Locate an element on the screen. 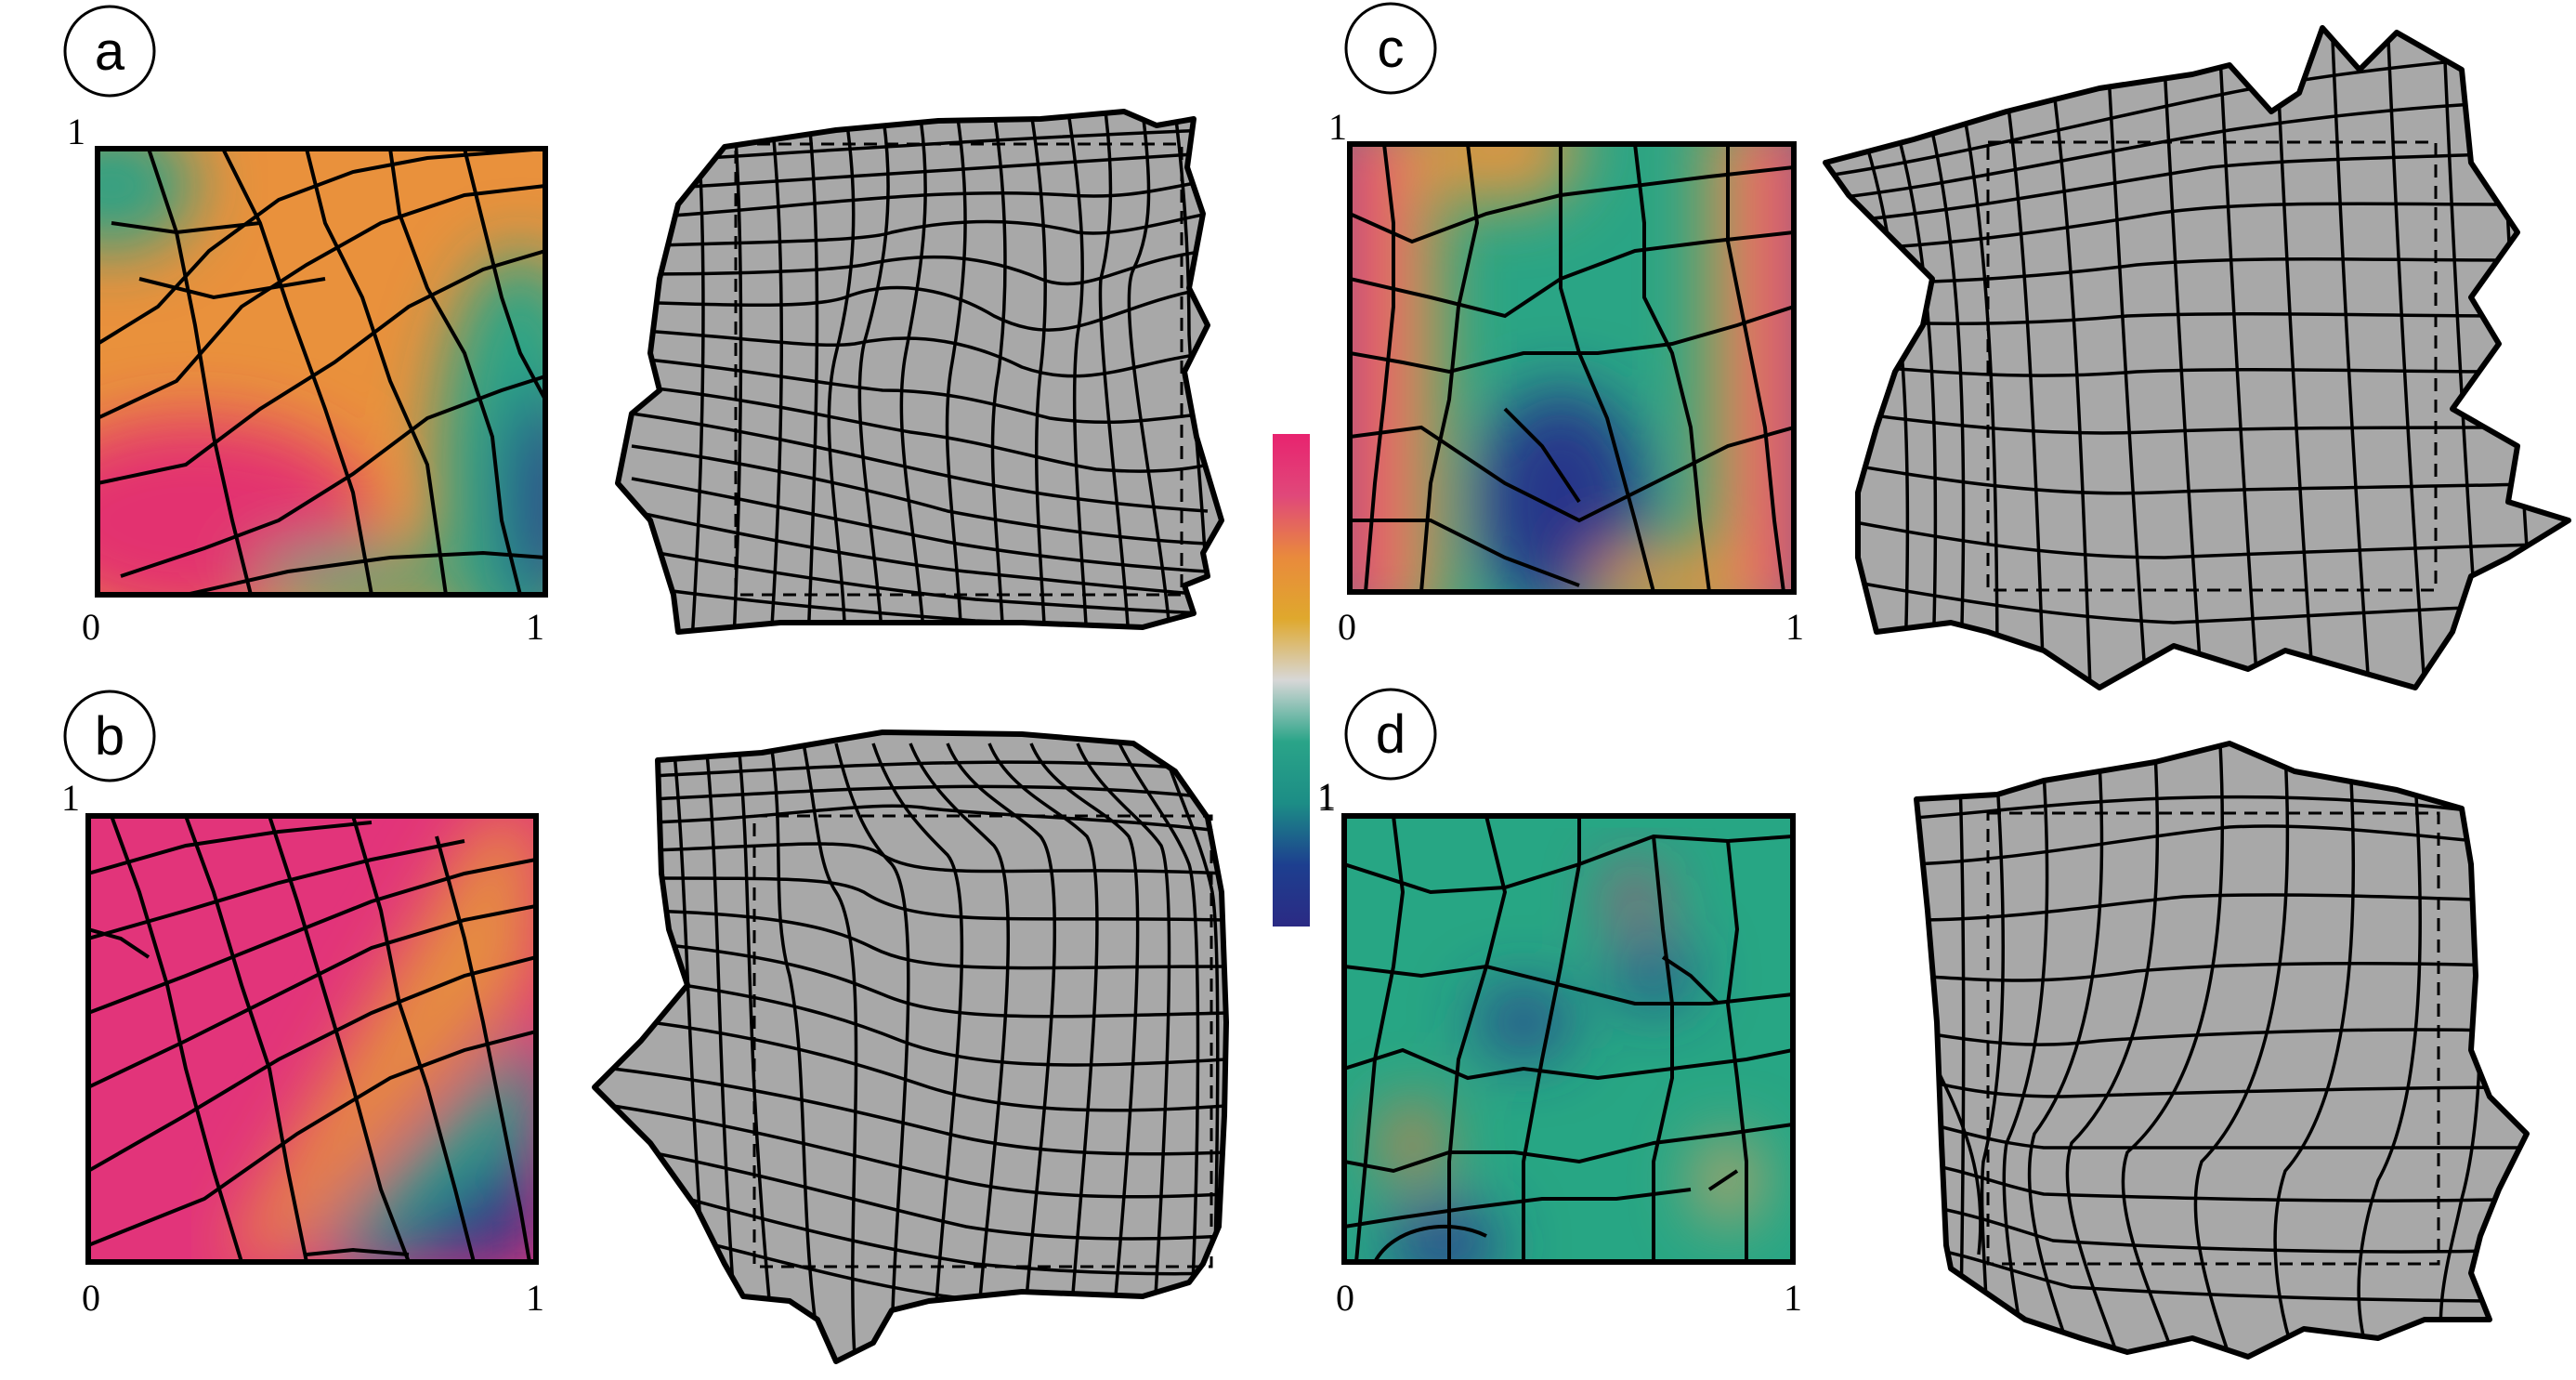 This screenshot has height=1380, width=2576. panel-d-deformed-mesh is located at coordinates (2222, 1050).